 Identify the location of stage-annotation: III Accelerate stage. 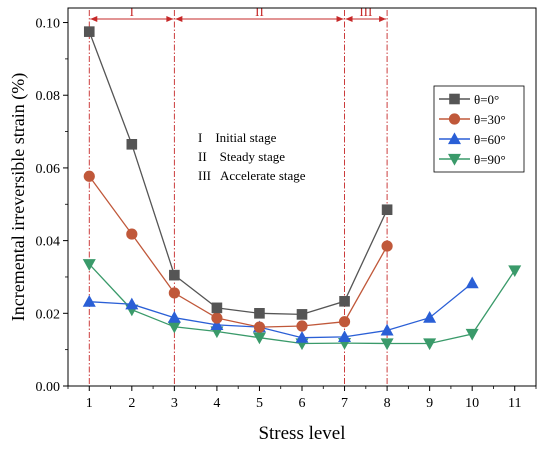
(252, 175).